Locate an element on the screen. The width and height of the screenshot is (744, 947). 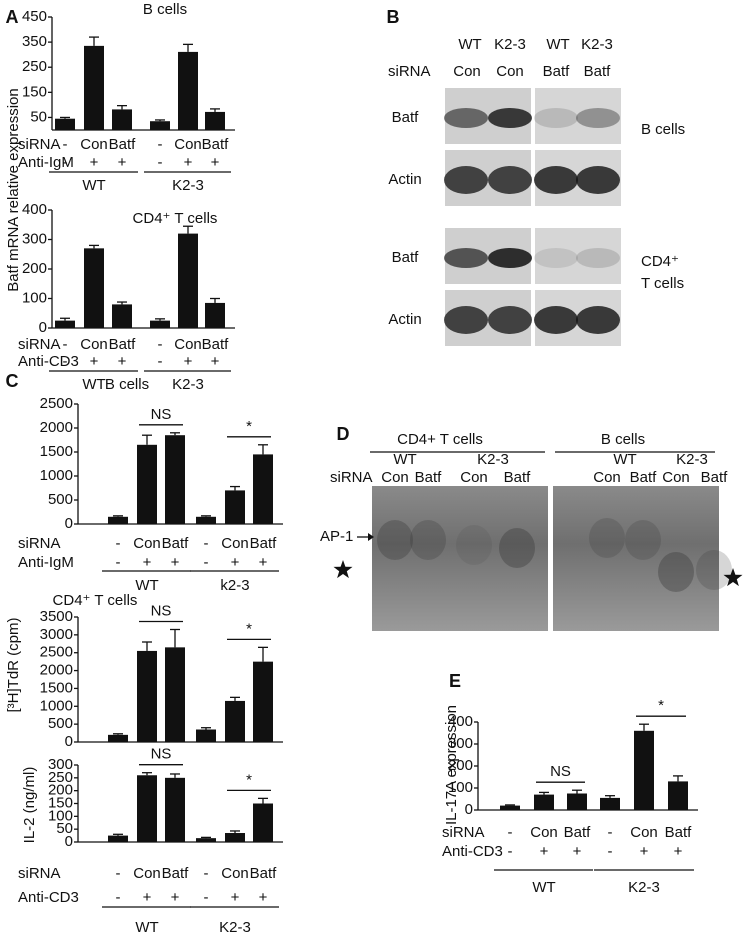
row-label: Anti-IgM is located at coordinates (46, 162).